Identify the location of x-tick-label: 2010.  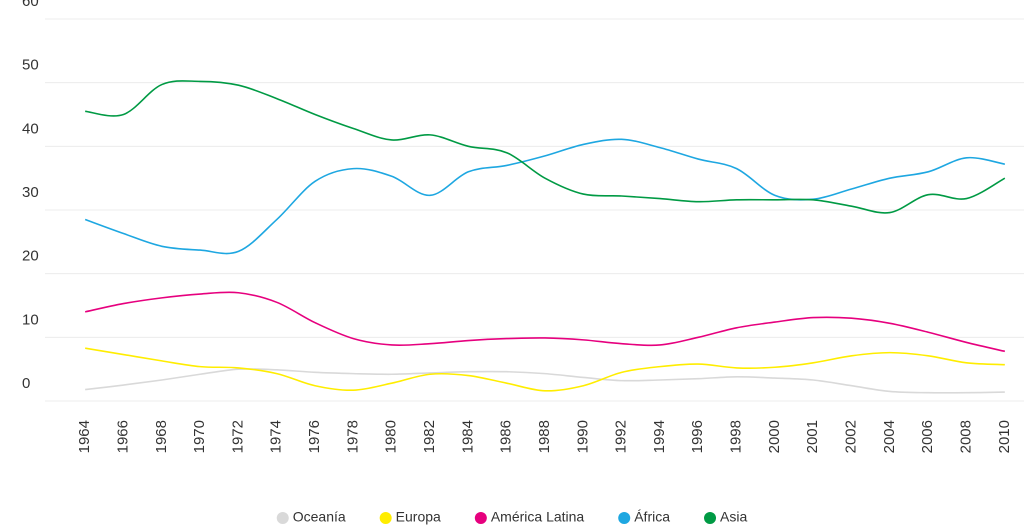
(1004, 436).